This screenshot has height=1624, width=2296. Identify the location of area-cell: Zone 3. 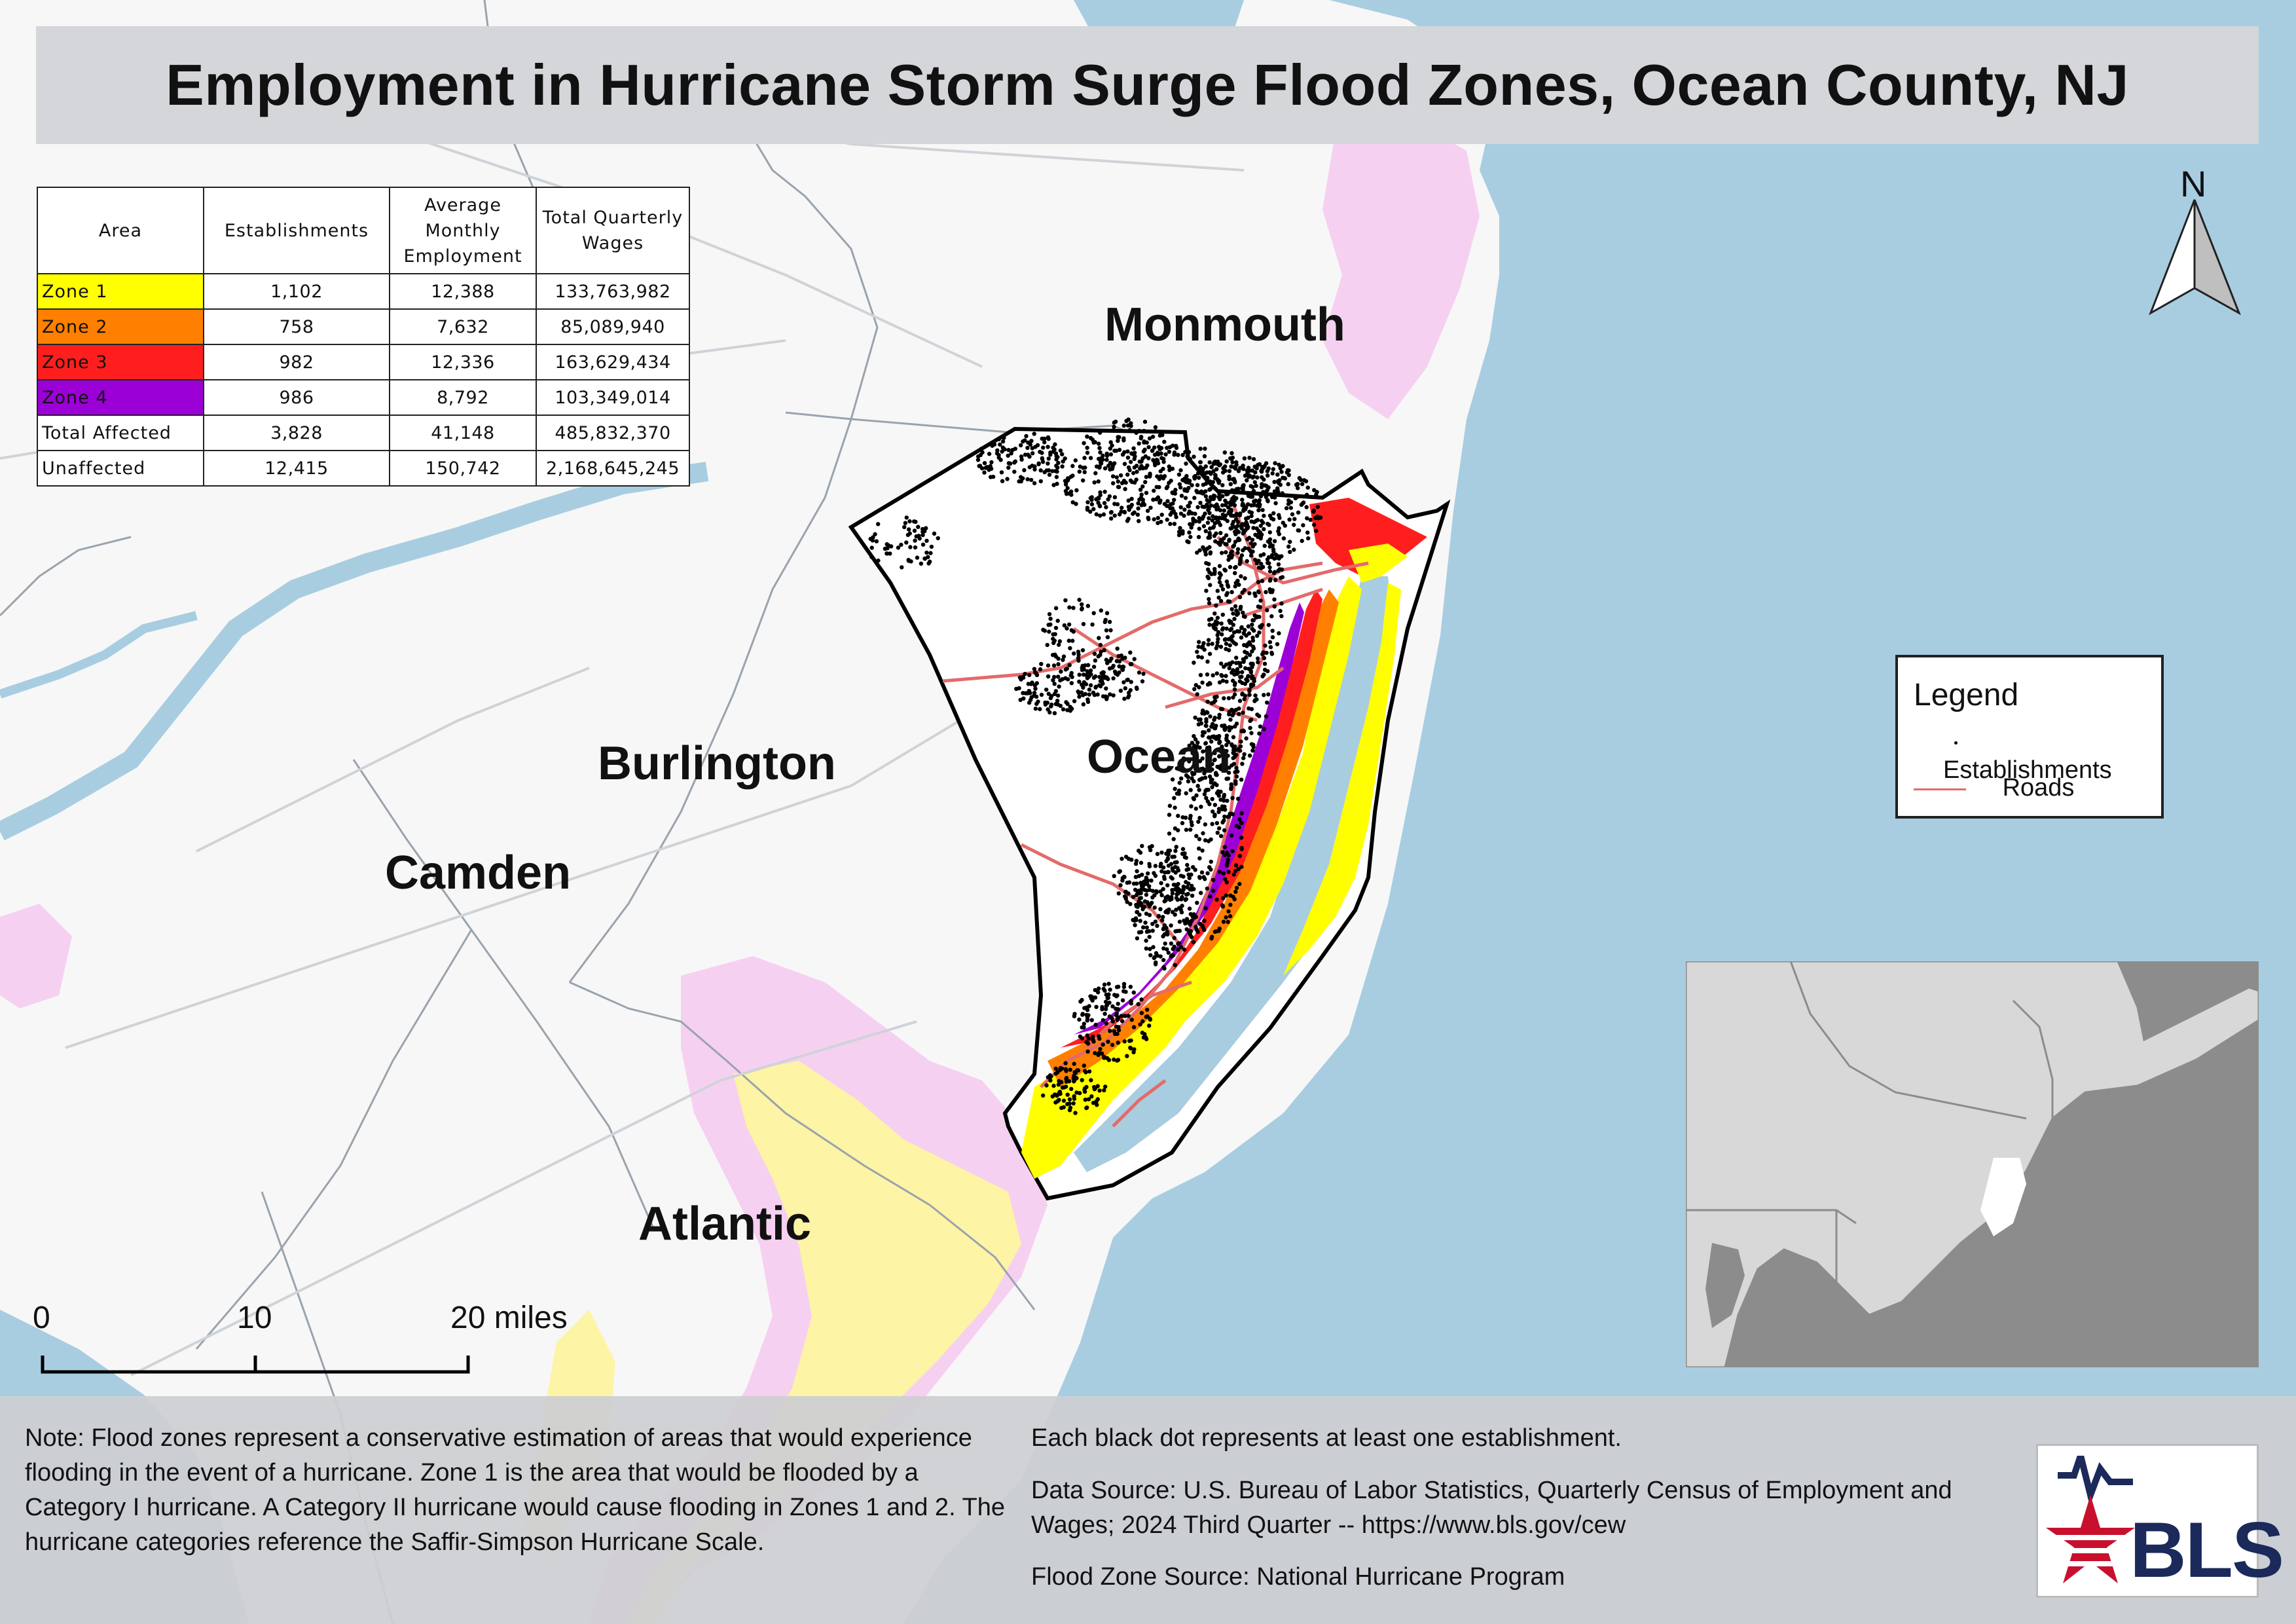
(120, 362).